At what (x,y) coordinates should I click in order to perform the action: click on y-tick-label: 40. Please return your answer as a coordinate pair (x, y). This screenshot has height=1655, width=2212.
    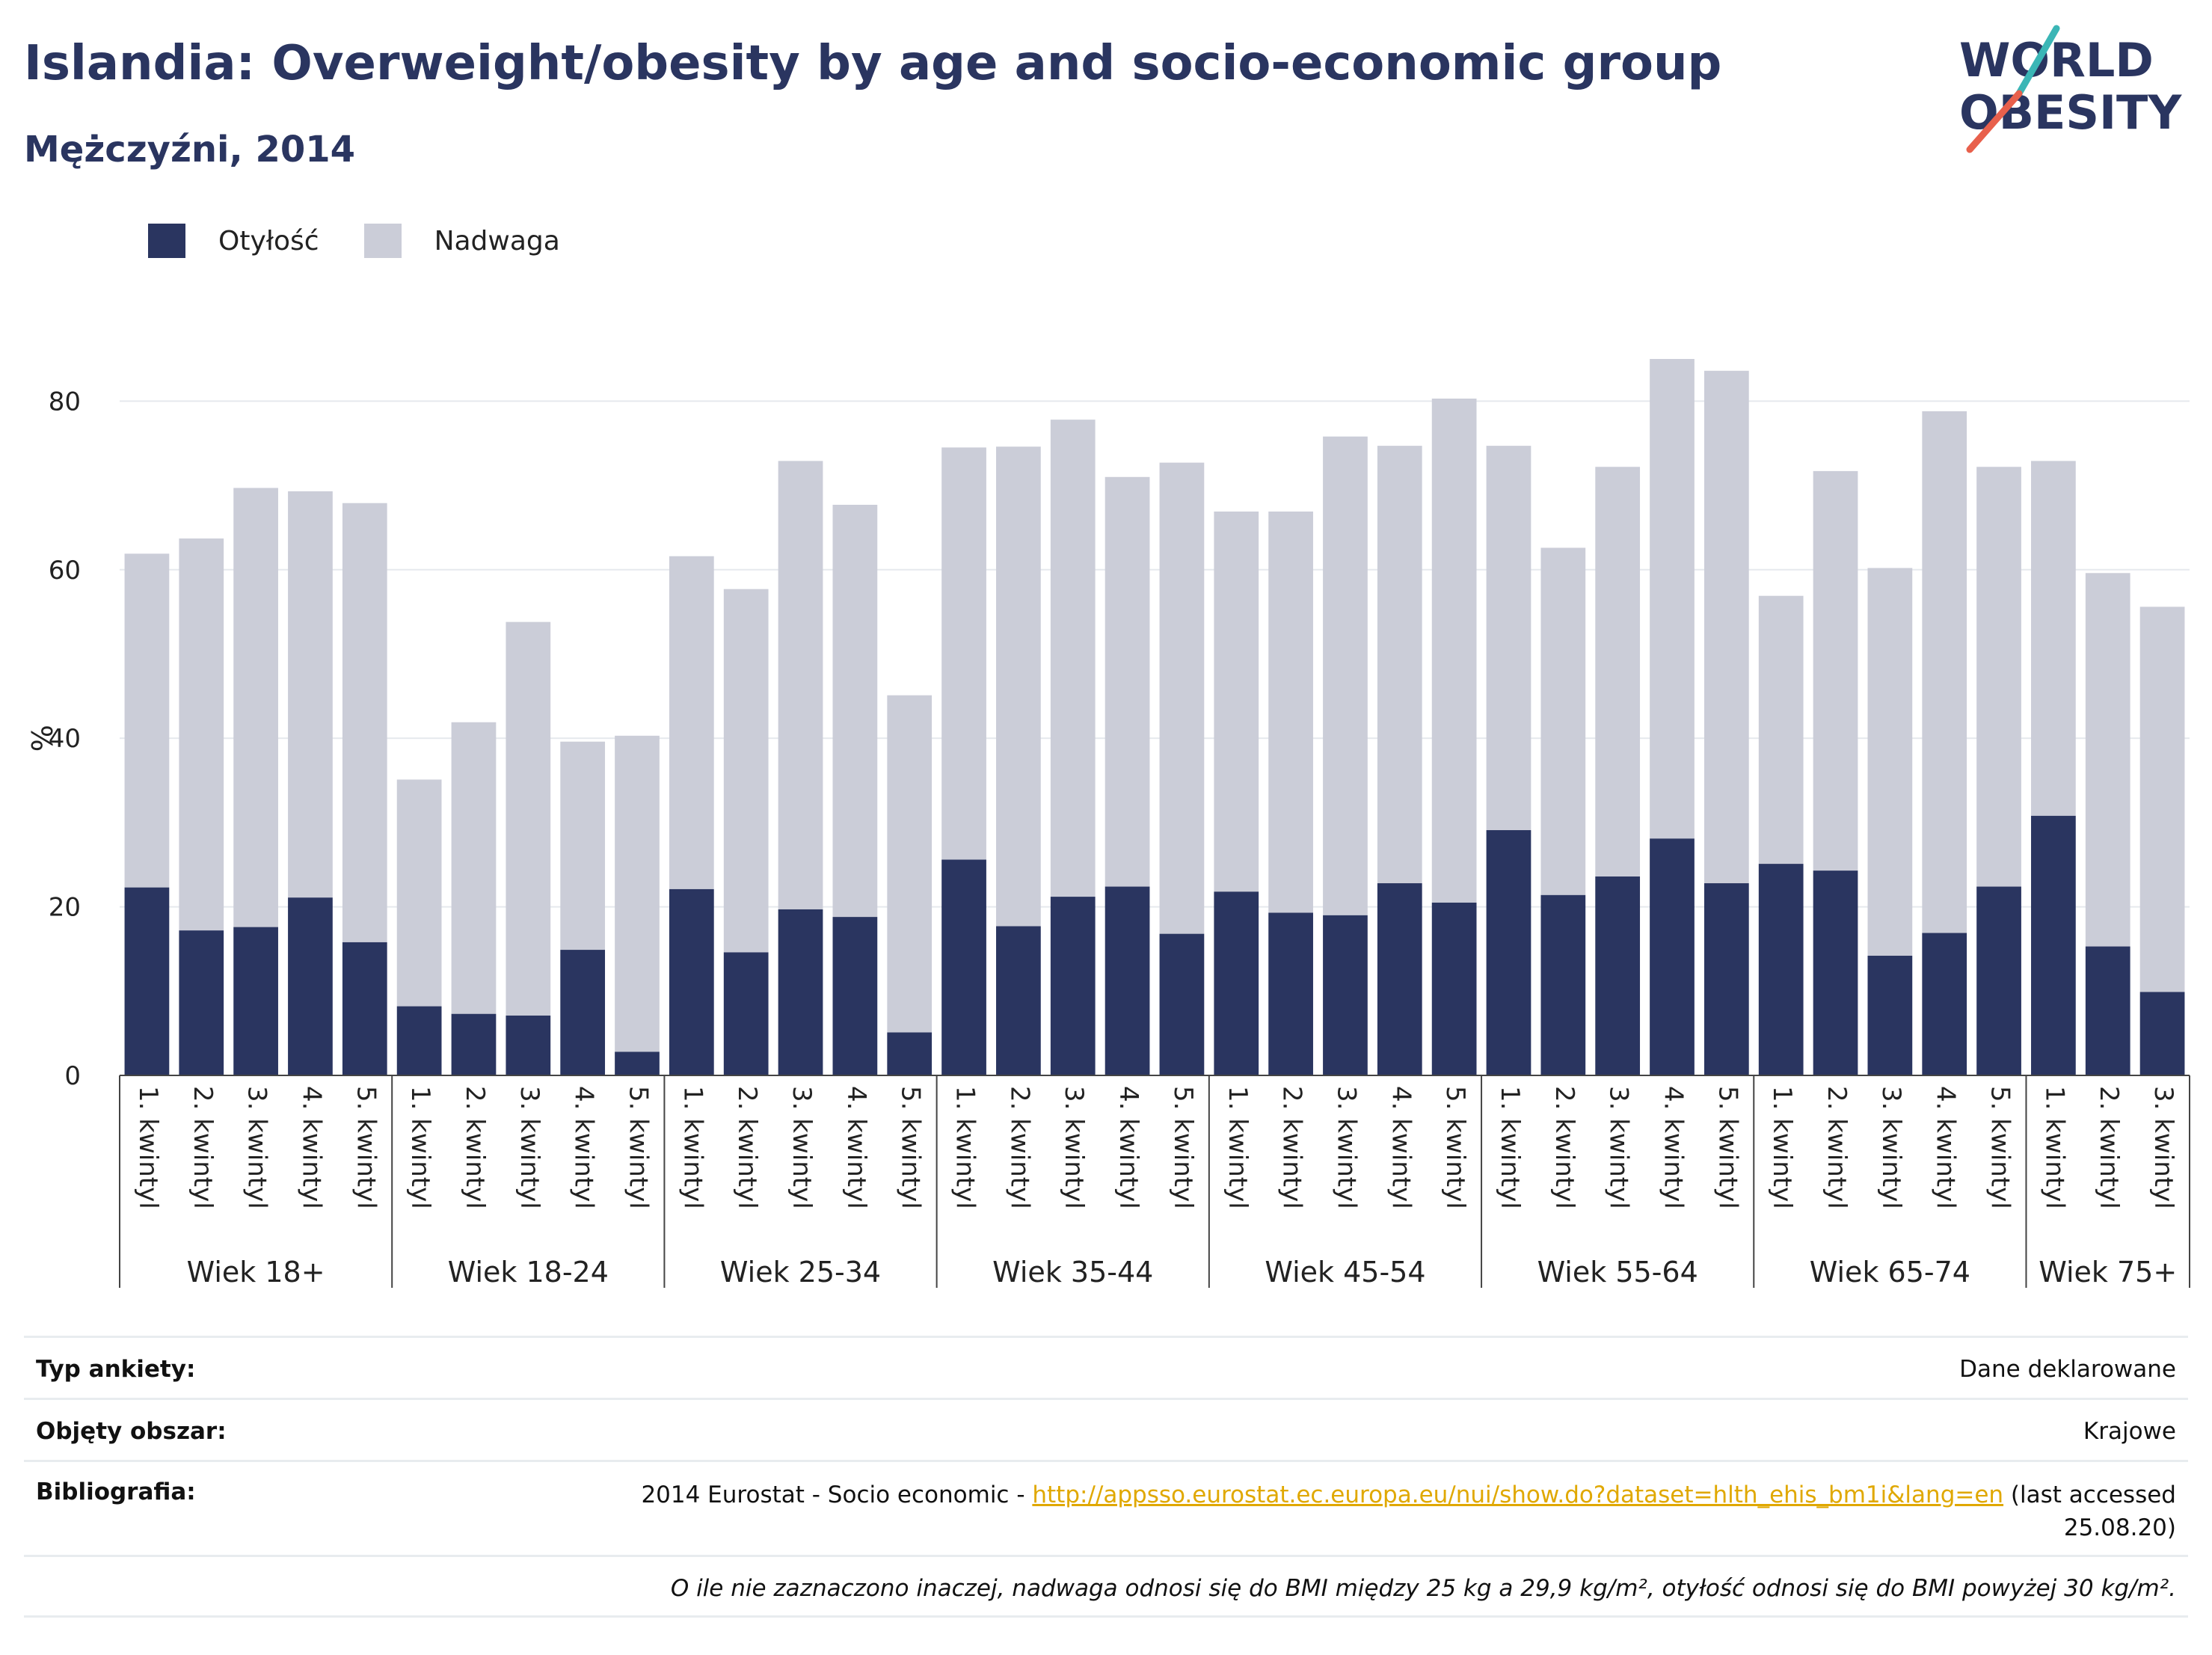
    Looking at the image, I should click on (65, 739).